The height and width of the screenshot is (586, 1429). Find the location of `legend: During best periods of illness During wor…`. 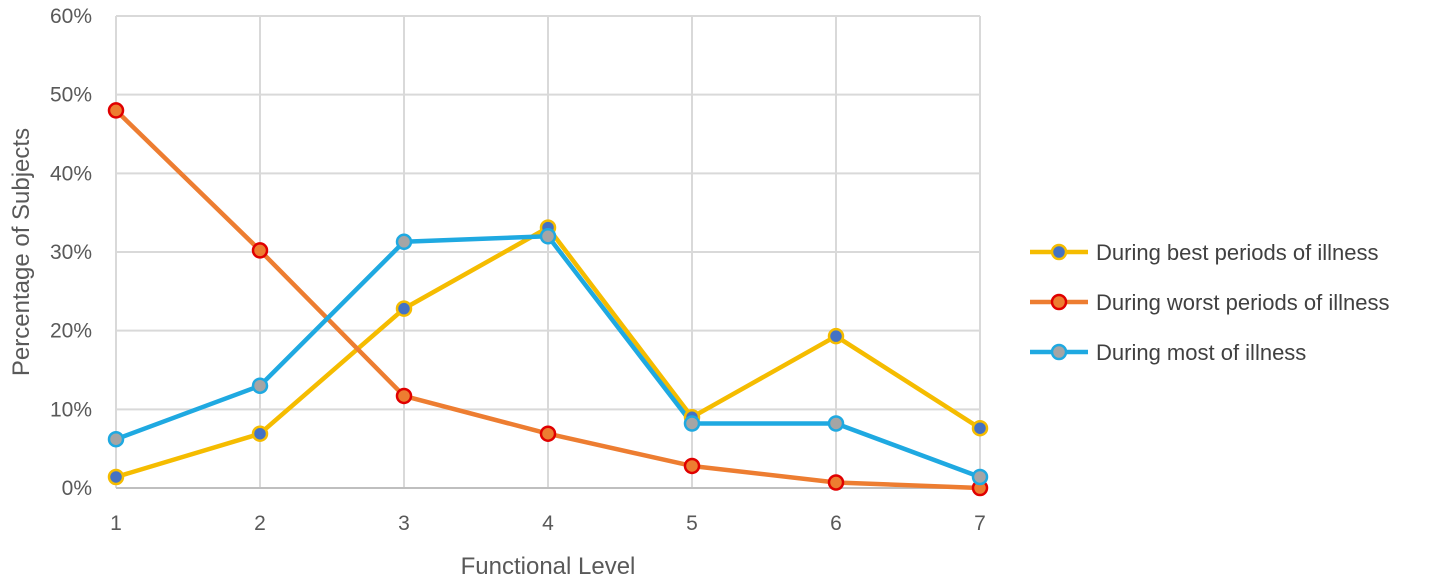

legend: During best periods of illness During wor… is located at coordinates (1209, 302).